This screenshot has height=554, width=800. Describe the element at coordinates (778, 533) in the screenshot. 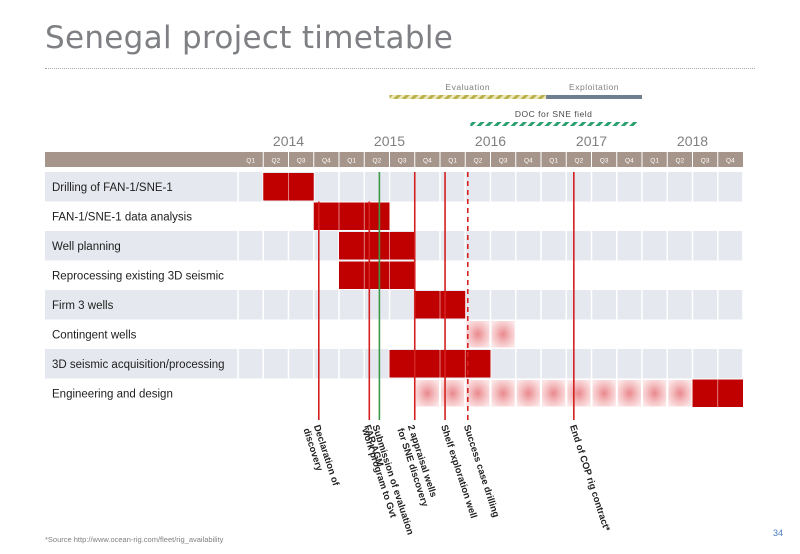

I see `page-number: 34` at that location.